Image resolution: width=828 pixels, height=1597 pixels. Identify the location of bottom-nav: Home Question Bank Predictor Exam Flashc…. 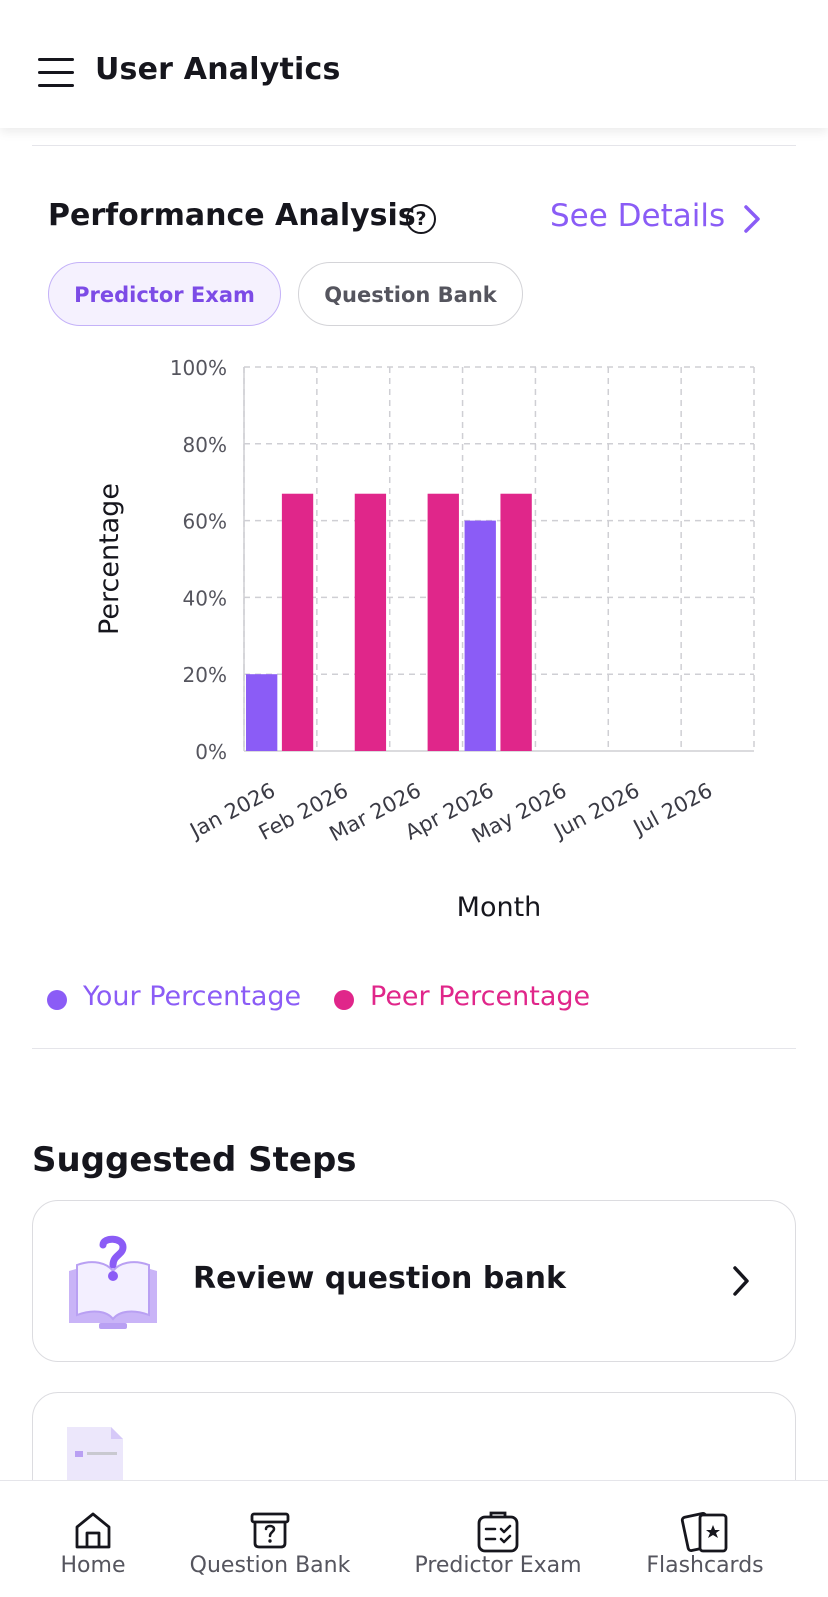
(414, 1538).